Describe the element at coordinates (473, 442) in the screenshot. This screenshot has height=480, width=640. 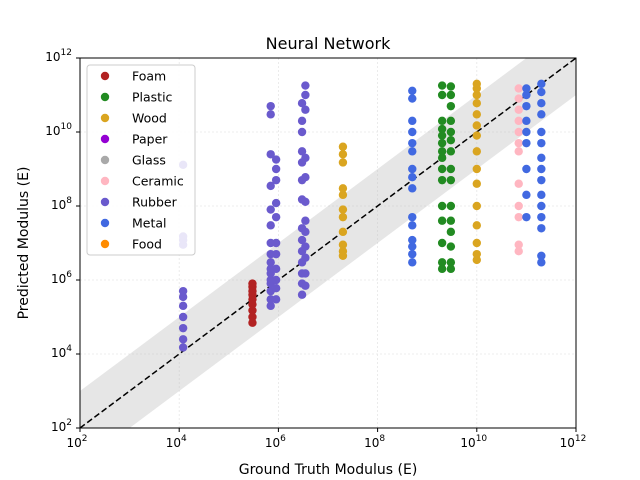
I see `x-tick-label: 10¹⁰` at that location.